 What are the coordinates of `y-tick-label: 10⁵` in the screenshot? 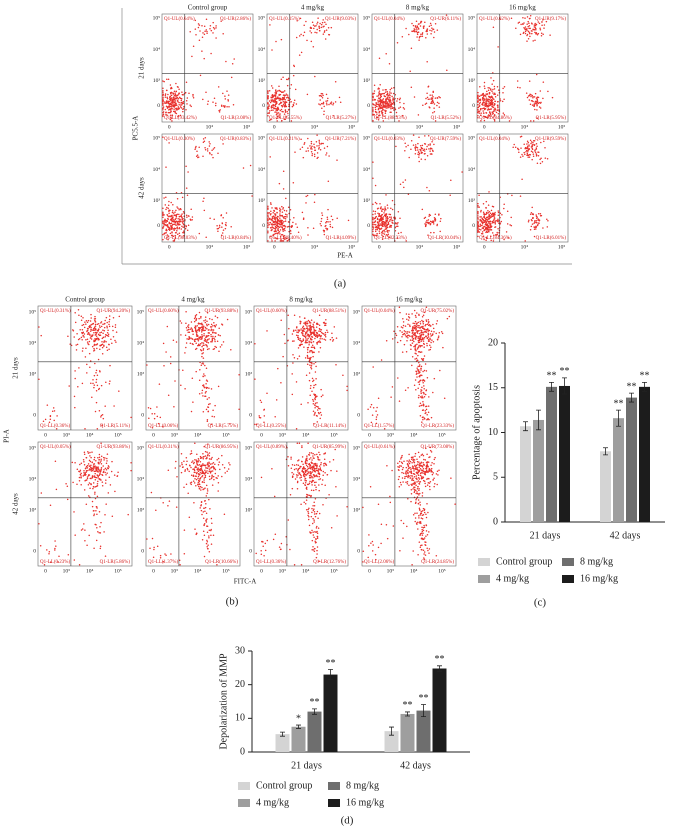 It's located at (141, 312).